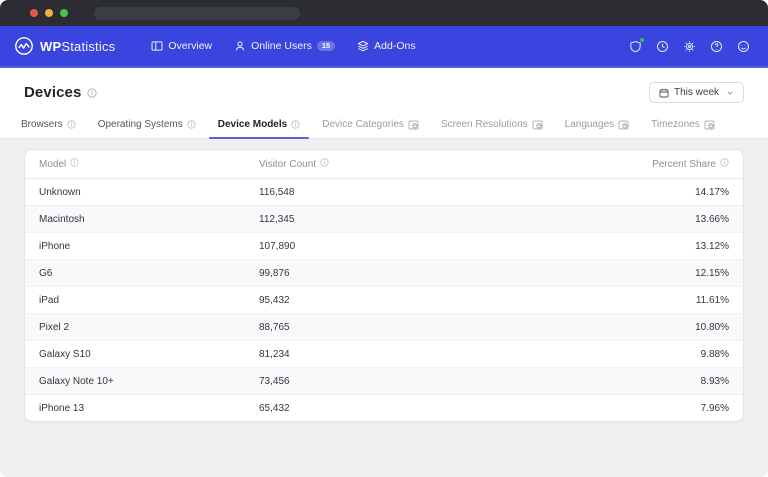  What do you see at coordinates (274, 408) in the screenshot?
I see `cell-count: 65,432` at bounding box center [274, 408].